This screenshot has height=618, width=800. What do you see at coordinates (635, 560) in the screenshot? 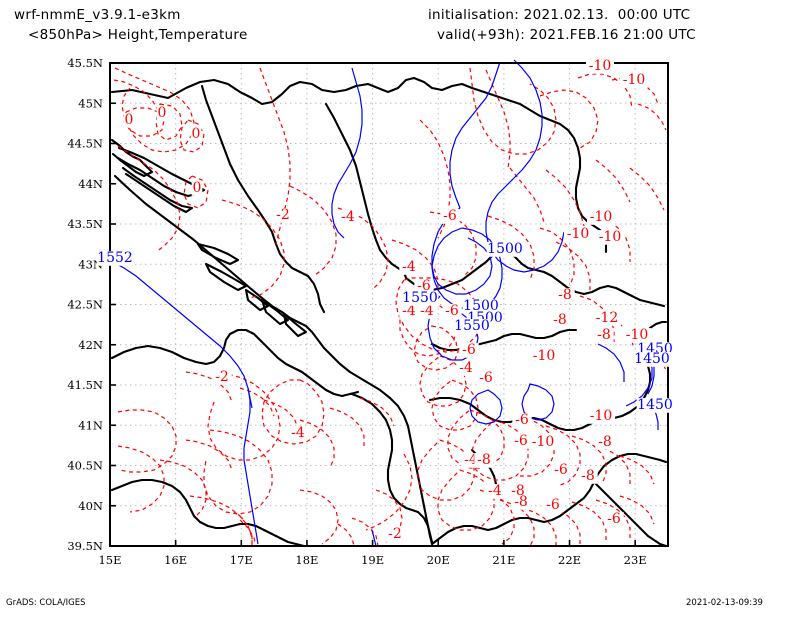
I see `x-tick-label: 23E` at bounding box center [635, 560].